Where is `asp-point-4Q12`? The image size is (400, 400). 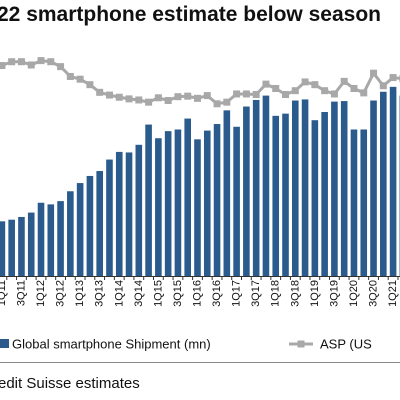 asp-point-4Q12 is located at coordinates (70, 76).